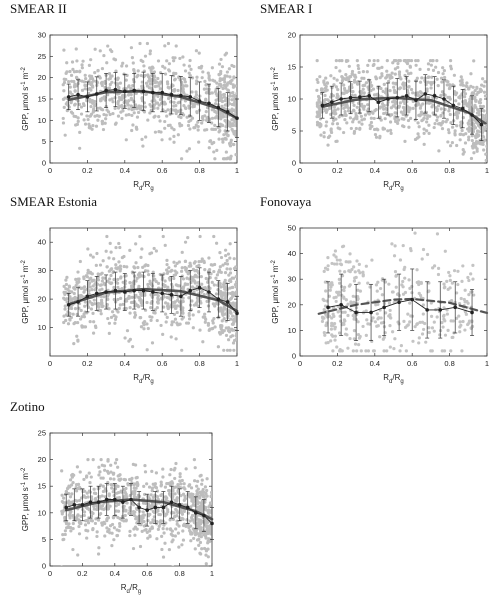 The width and height of the screenshot is (501, 600). I want to click on x-tick-label: 0, so click(50, 363).